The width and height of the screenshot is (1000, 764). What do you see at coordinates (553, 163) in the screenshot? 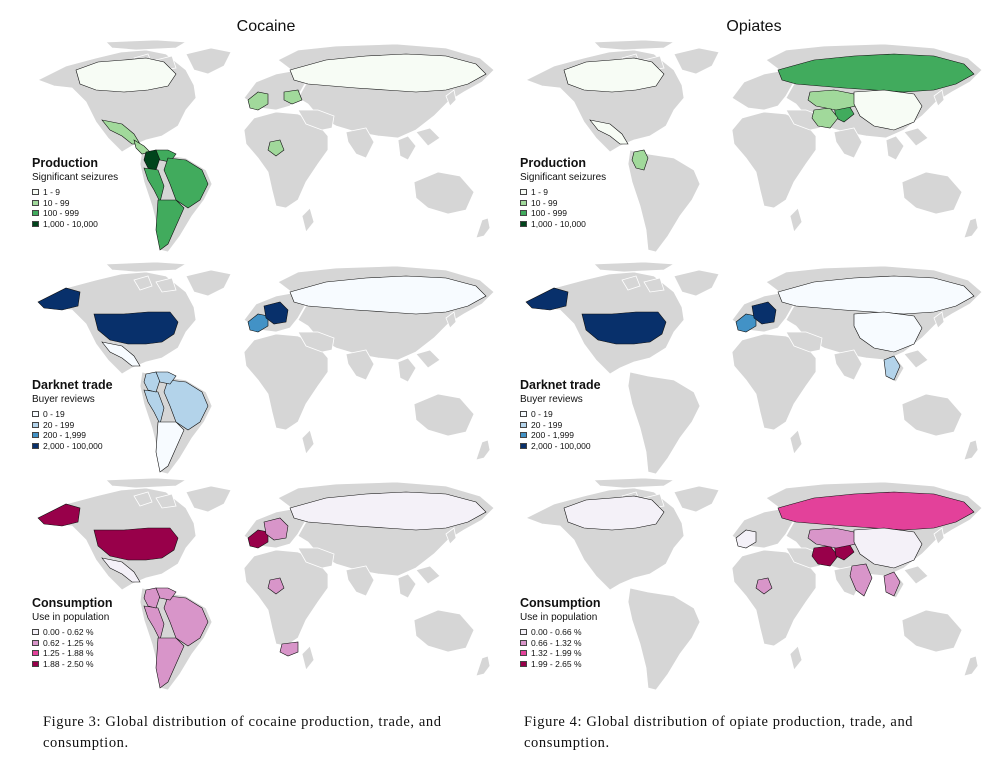
I see `legend-title: Production` at bounding box center [553, 163].